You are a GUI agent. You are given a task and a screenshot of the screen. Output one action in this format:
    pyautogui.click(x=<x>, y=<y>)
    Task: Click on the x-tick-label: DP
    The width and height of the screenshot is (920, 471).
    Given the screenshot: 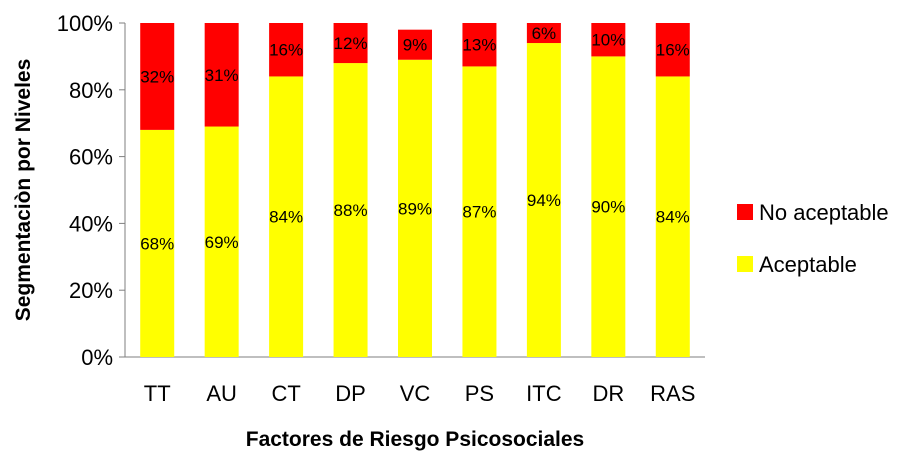 What is the action you would take?
    pyautogui.click(x=350, y=393)
    